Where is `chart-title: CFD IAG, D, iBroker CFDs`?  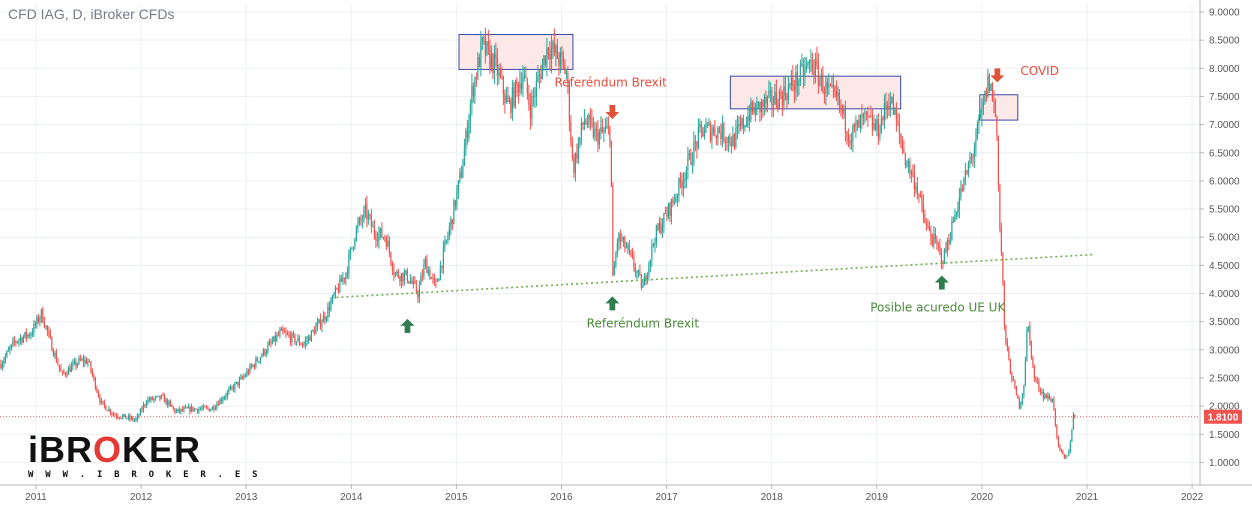 chart-title: CFD IAG, D, iBroker CFDs is located at coordinates (91, 14).